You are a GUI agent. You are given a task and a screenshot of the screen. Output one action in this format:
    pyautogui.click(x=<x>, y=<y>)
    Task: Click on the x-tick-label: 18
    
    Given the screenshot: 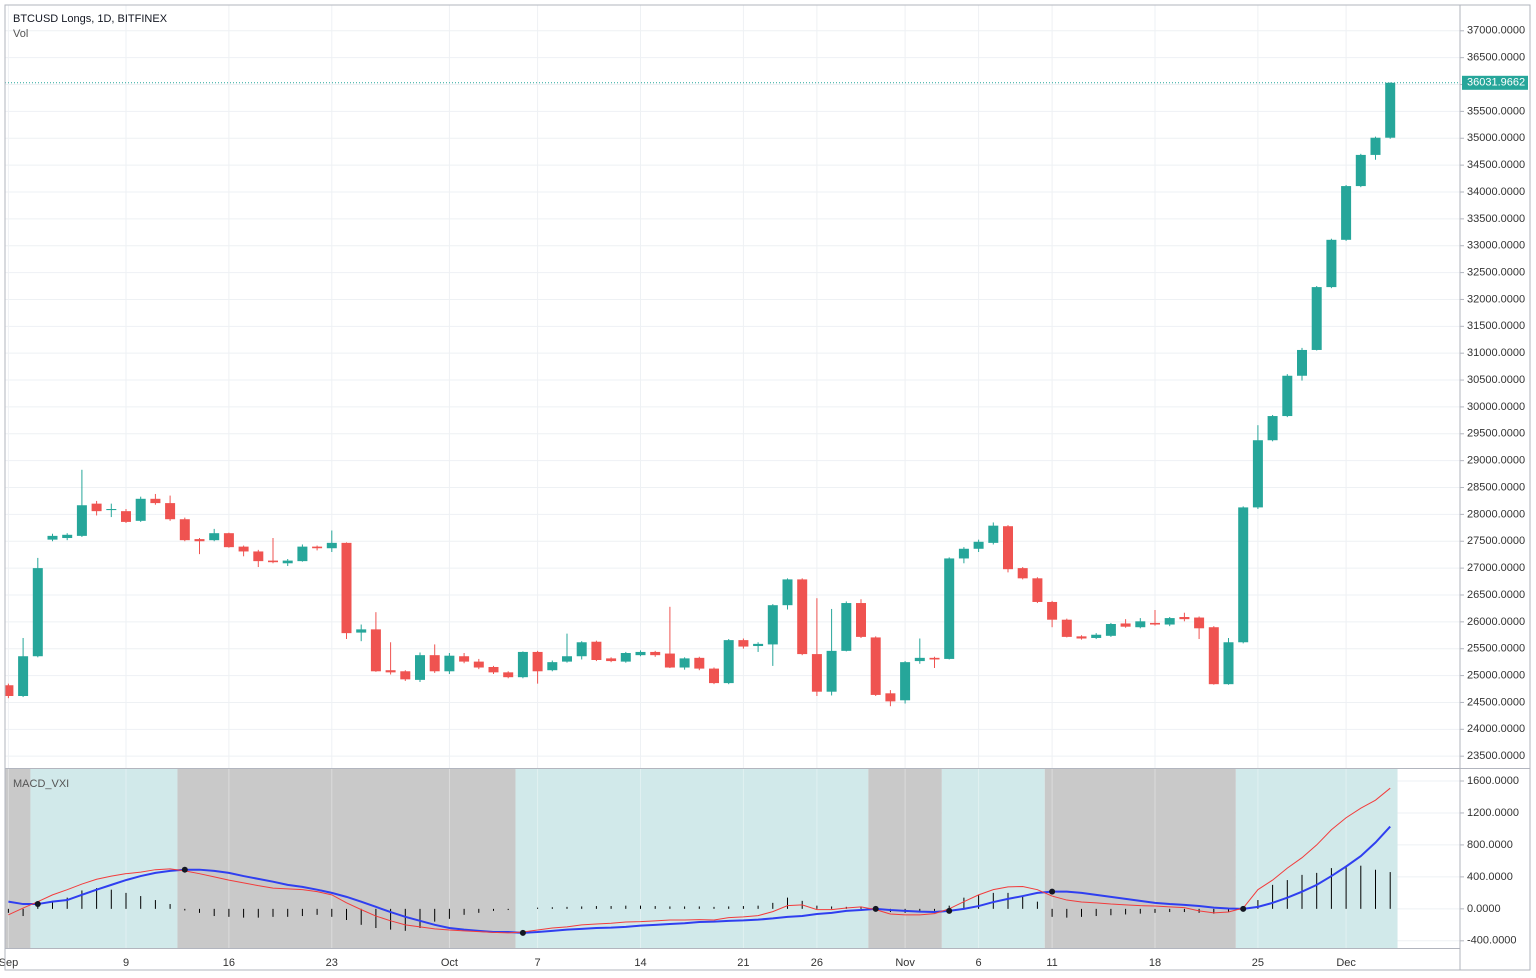 What is the action you would take?
    pyautogui.click(x=1155, y=963)
    